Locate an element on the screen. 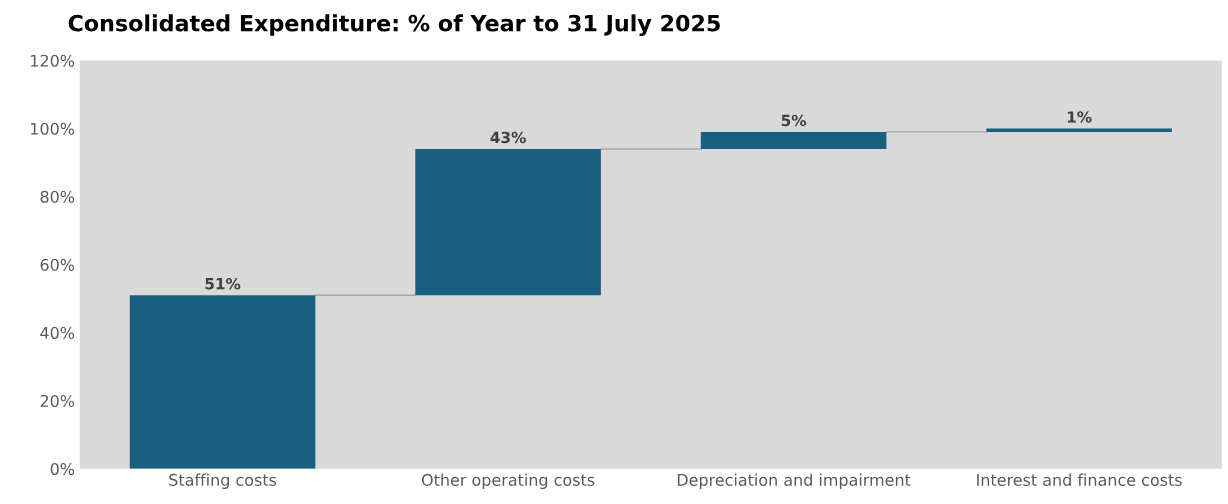  data-label: 1% is located at coordinates (1079, 117).